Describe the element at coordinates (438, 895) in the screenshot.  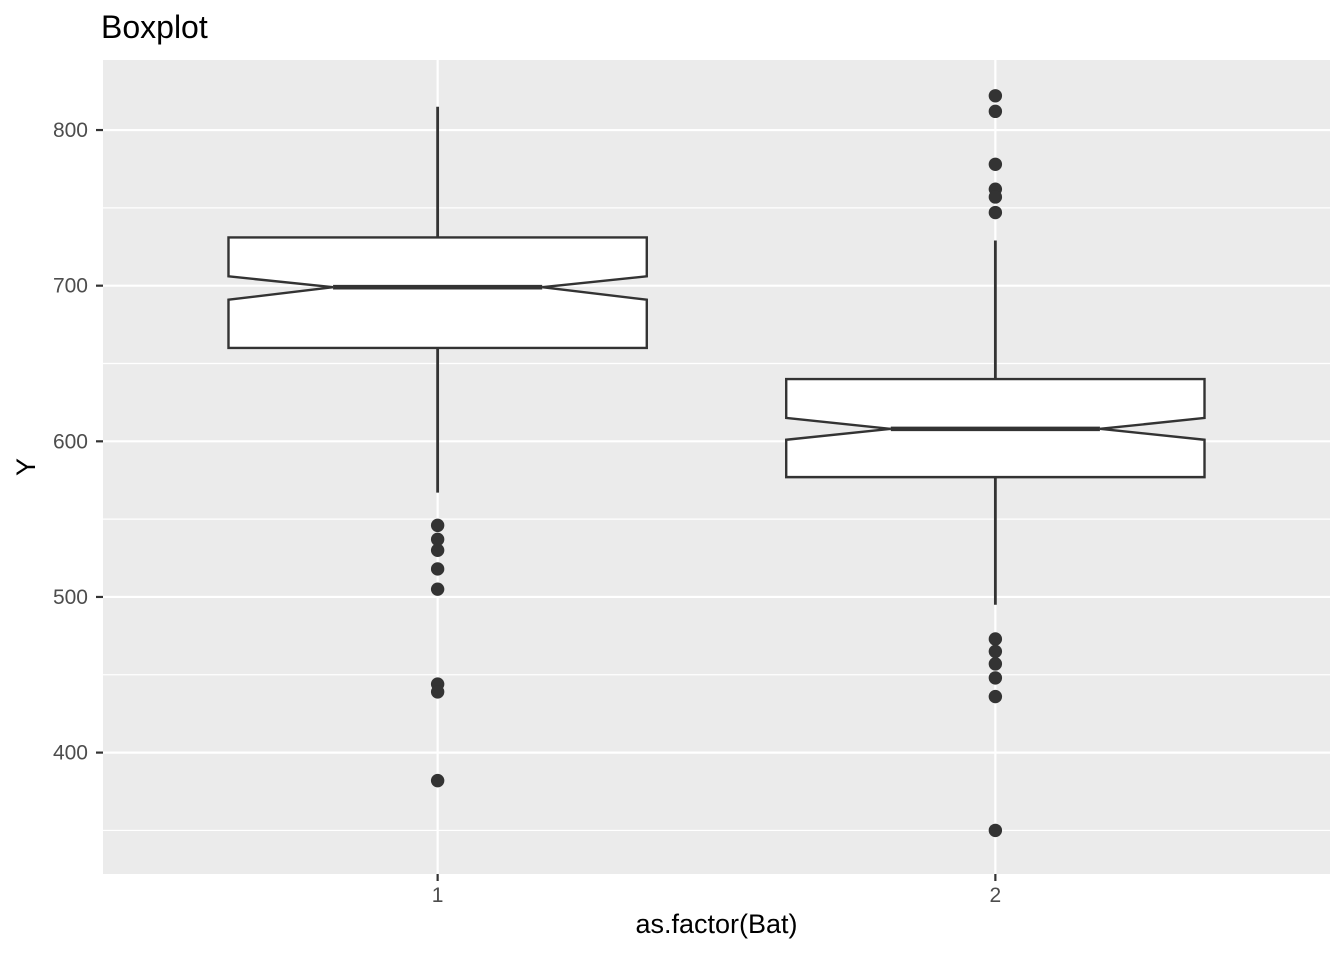
I see `x-tick-label: 1` at that location.